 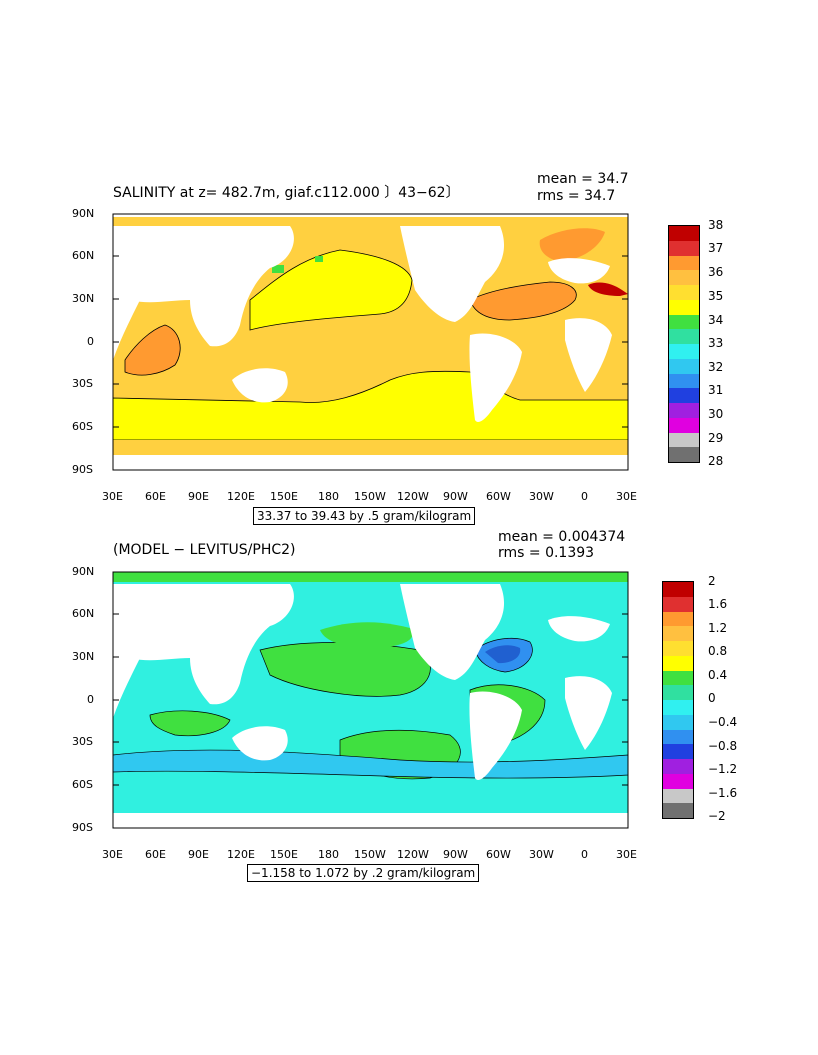 I want to click on panel2-lon-1: 60E, so click(x=155, y=854).